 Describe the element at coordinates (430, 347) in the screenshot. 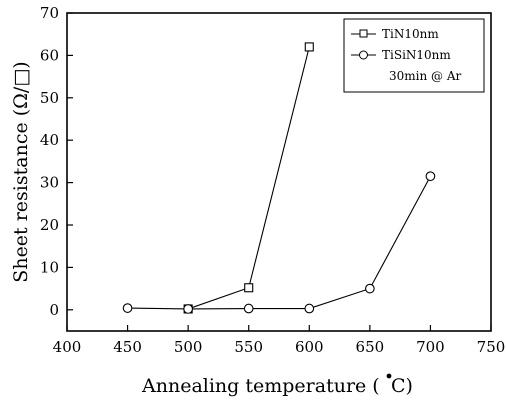

I see `x-tick-label: 700` at that location.